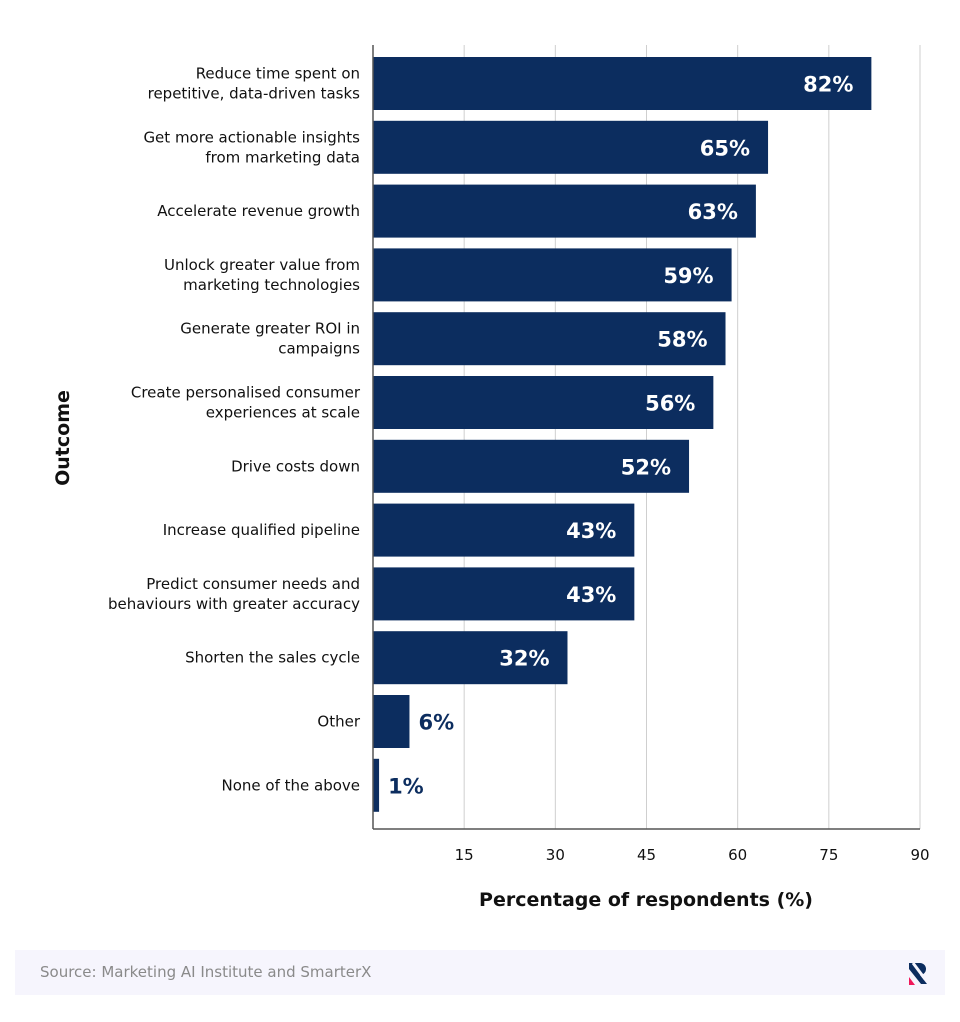 The height and width of the screenshot is (1022, 960). I want to click on category-label-line: behaviours with greater accuracy, so click(234, 604).